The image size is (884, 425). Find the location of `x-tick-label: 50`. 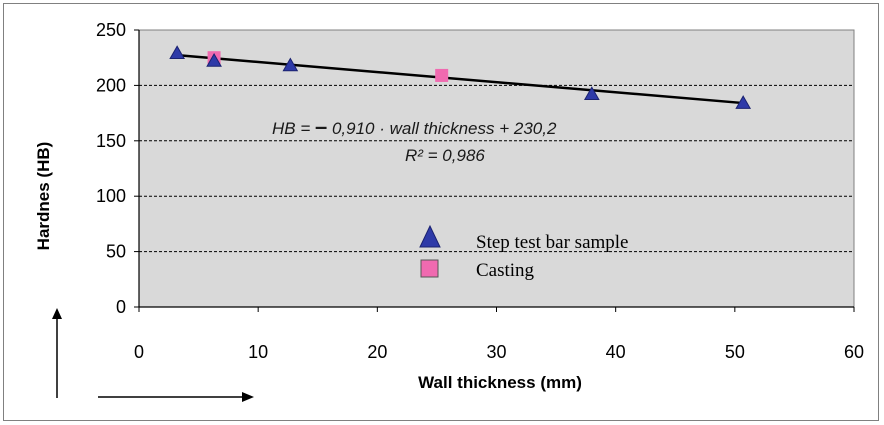

x-tick-label: 50 is located at coordinates (735, 352).